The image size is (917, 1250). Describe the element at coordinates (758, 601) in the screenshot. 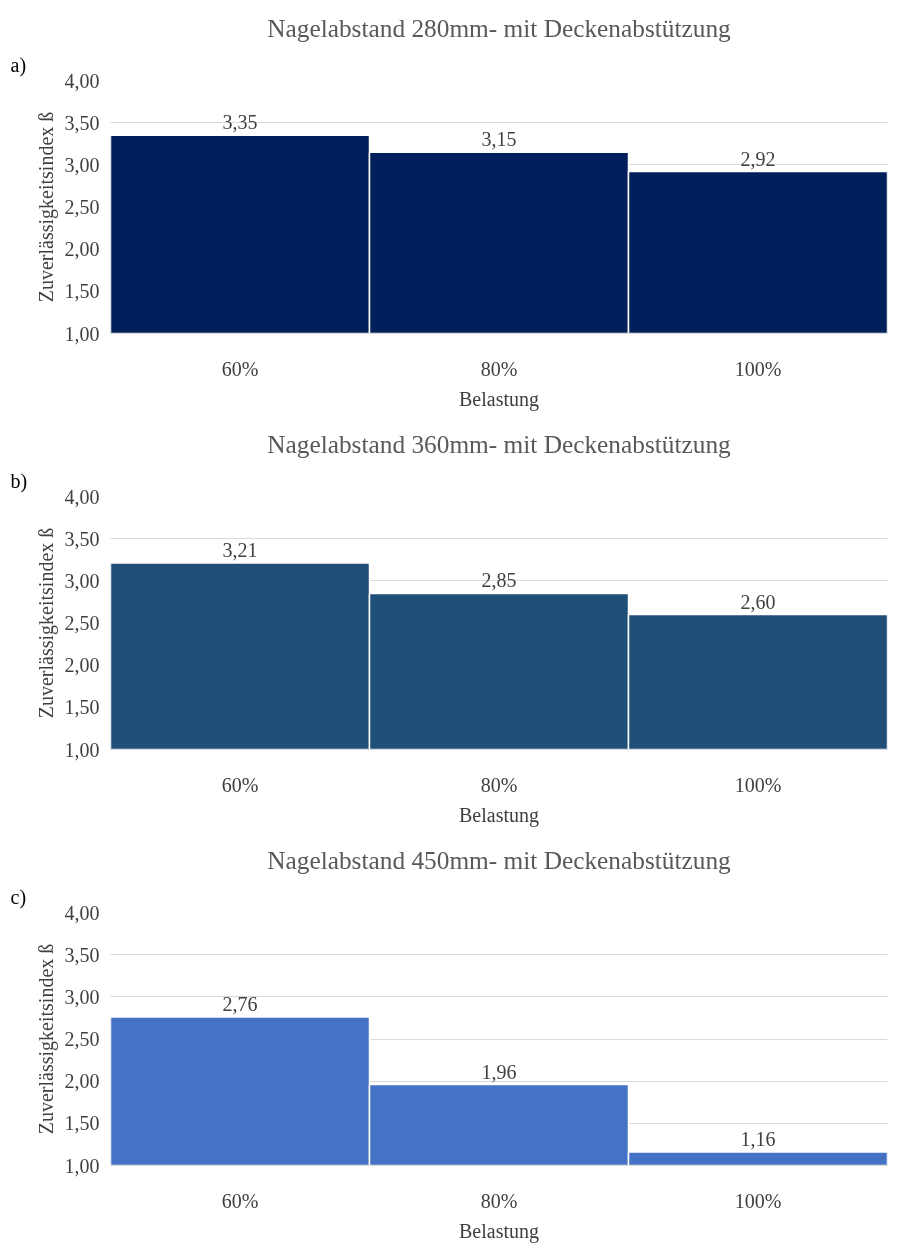

I see `data-label: 2,60` at that location.